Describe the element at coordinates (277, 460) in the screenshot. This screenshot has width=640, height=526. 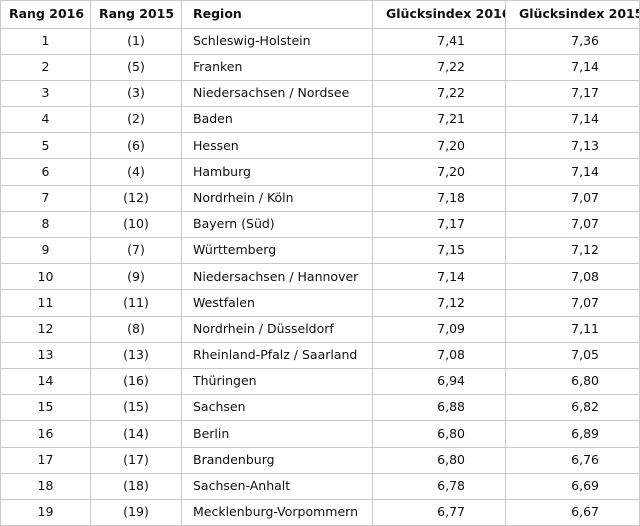
I see `cell-region: Brandenburg` at that location.